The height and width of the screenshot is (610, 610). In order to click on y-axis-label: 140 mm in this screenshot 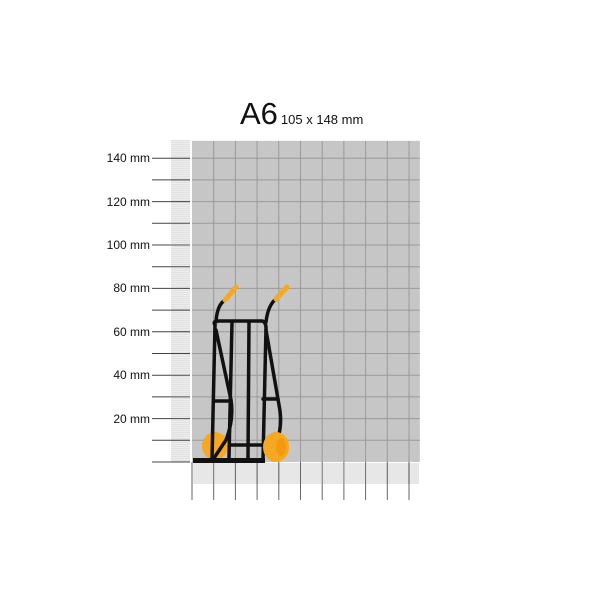, I will do `click(128, 158)`.